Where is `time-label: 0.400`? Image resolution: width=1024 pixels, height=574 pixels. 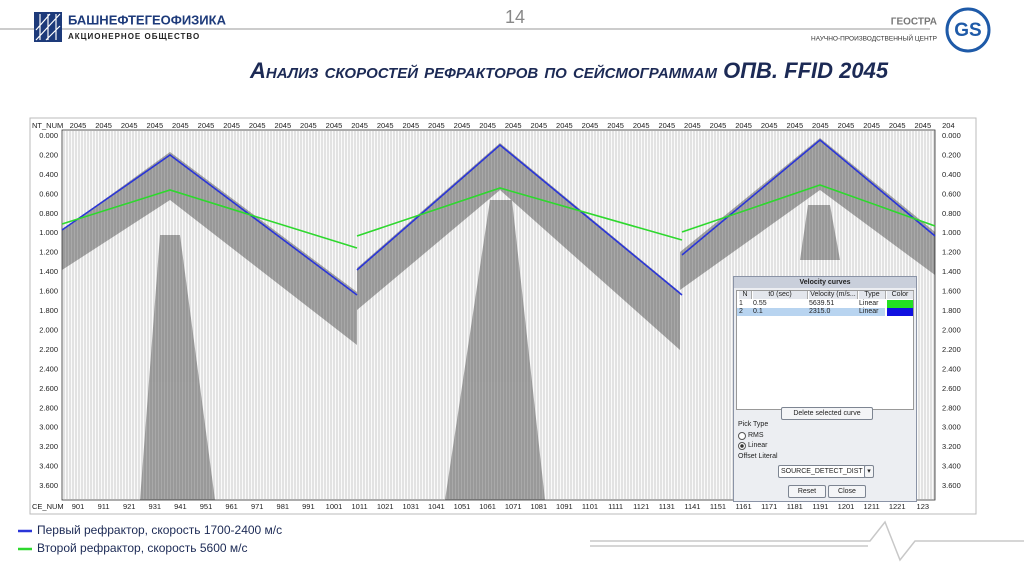
time-label: 0.400 is located at coordinates (951, 174).